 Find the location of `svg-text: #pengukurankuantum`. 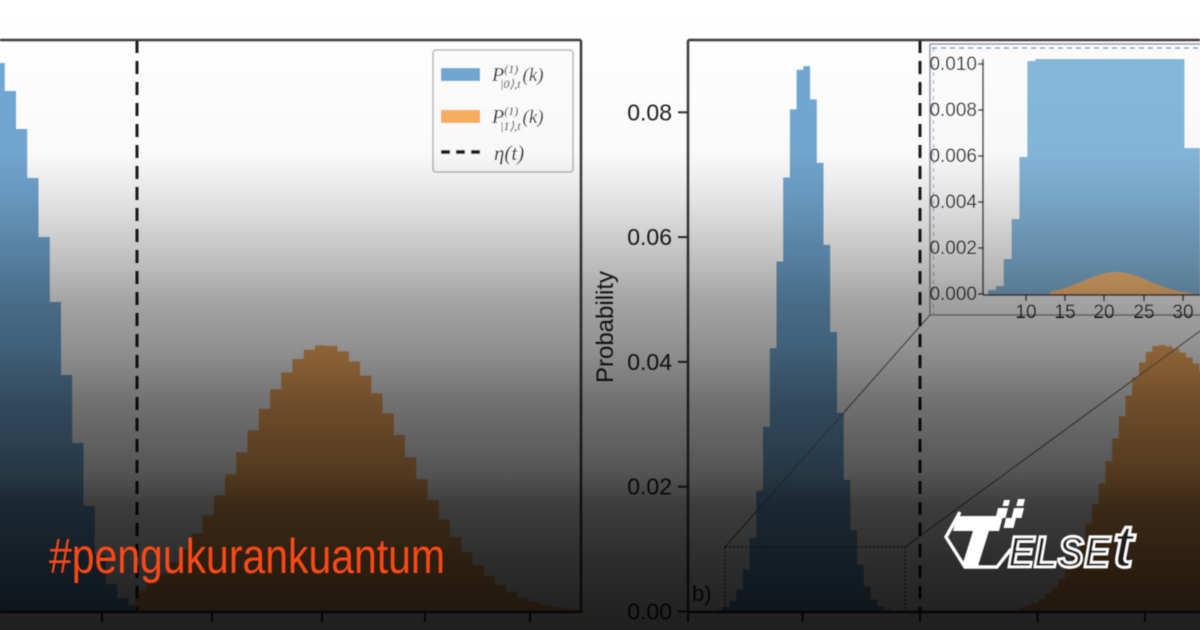

svg-text: #pengukurankuantum is located at coordinates (247, 557).